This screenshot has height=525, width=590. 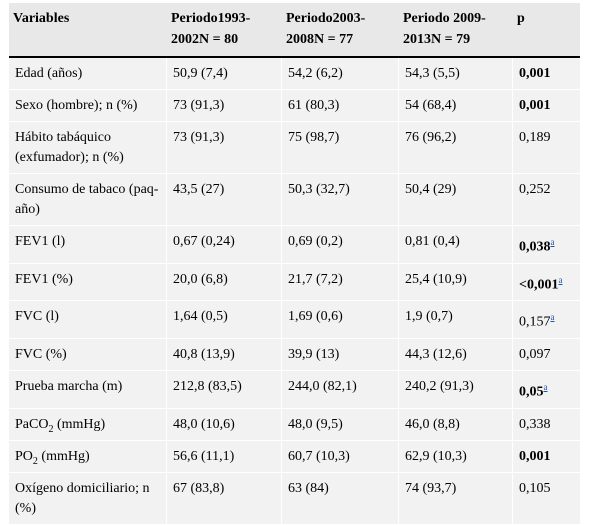 What do you see at coordinates (340, 282) in the screenshot?
I see `cell-period-2: 21,7 (7,2)` at bounding box center [340, 282].